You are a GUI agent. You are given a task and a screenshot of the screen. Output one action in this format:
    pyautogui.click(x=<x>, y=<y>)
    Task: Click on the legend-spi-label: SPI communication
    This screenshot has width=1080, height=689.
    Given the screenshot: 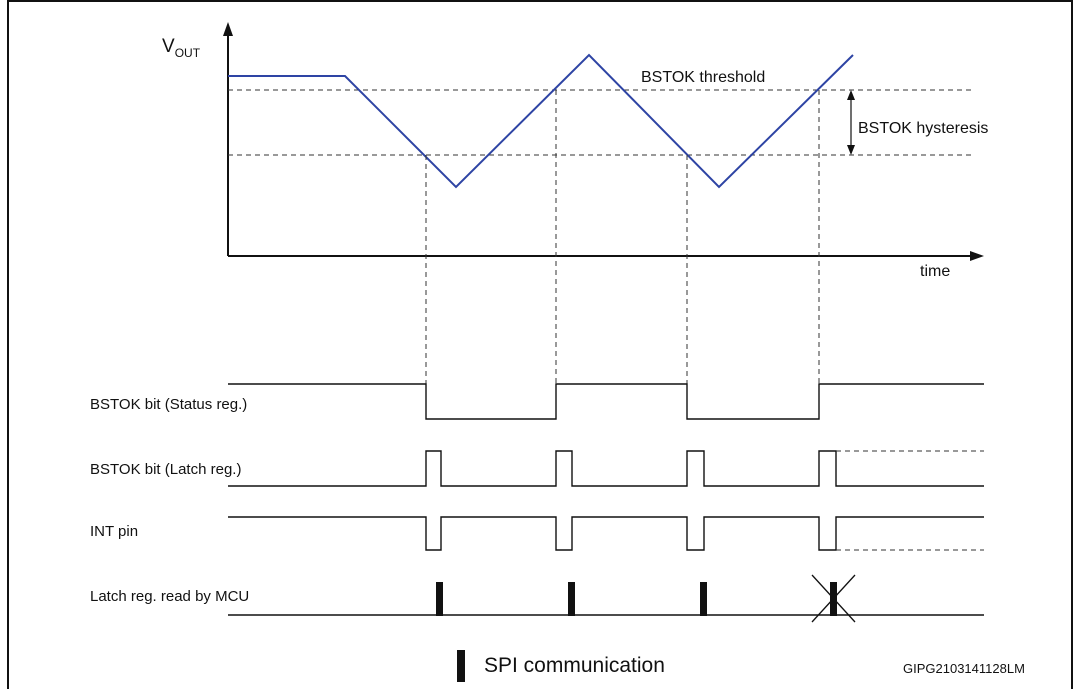 What is the action you would take?
    pyautogui.click(x=574, y=665)
    